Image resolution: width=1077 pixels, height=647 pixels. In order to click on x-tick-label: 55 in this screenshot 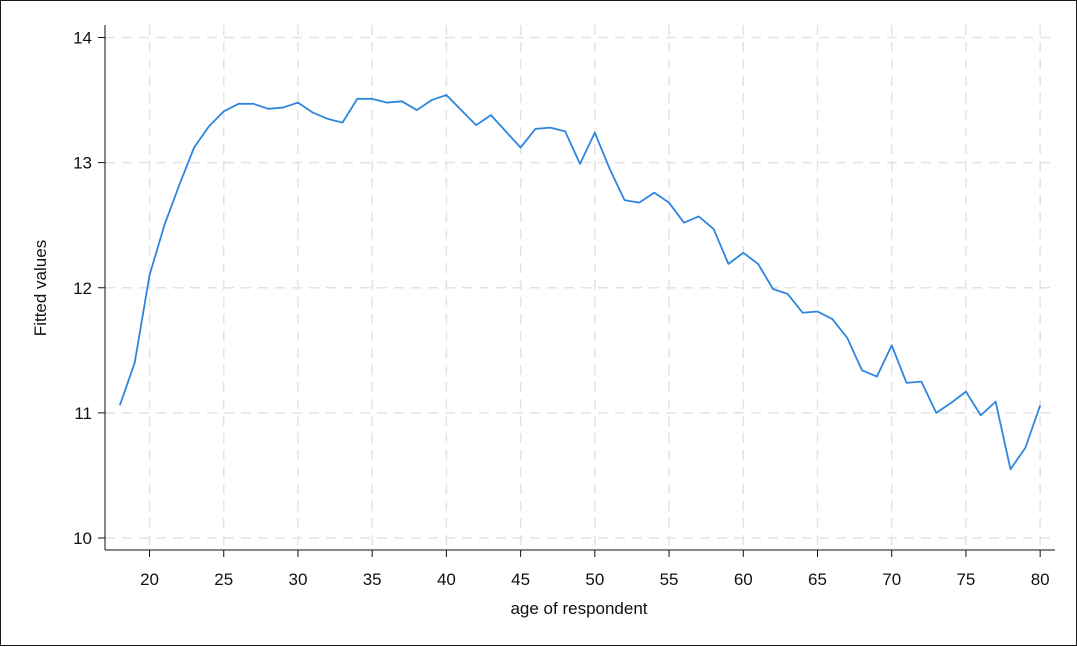, I will do `click(669, 579)`.